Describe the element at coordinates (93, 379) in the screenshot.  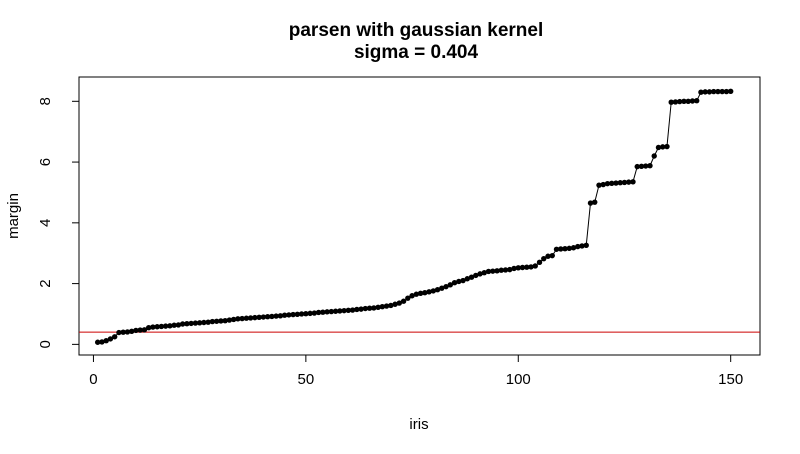
I see `x-tick-label: 0` at that location.